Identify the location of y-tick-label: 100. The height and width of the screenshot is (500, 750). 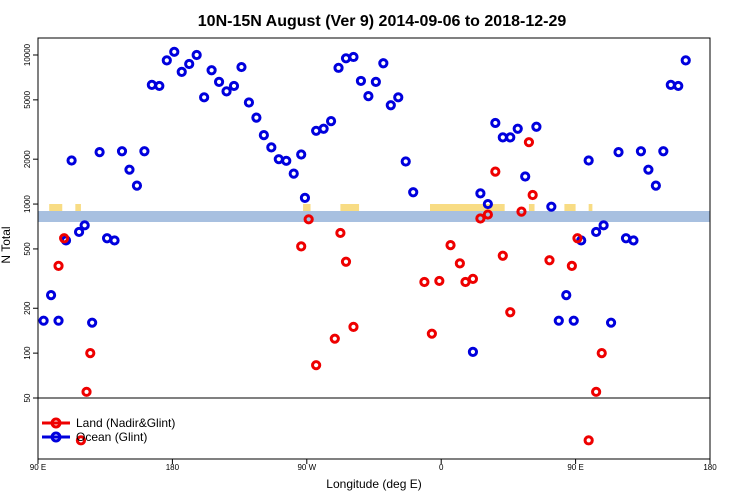
(27, 353).